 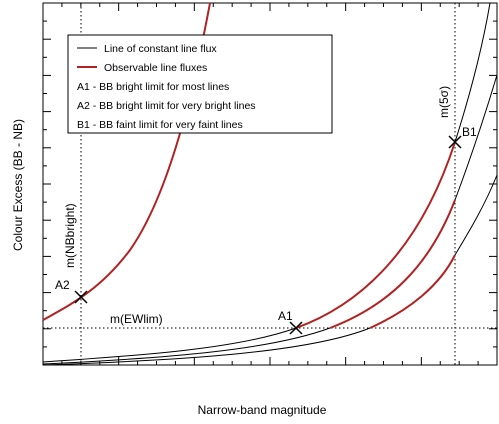 What do you see at coordinates (285, 316) in the screenshot?
I see `annotation: A1` at bounding box center [285, 316].